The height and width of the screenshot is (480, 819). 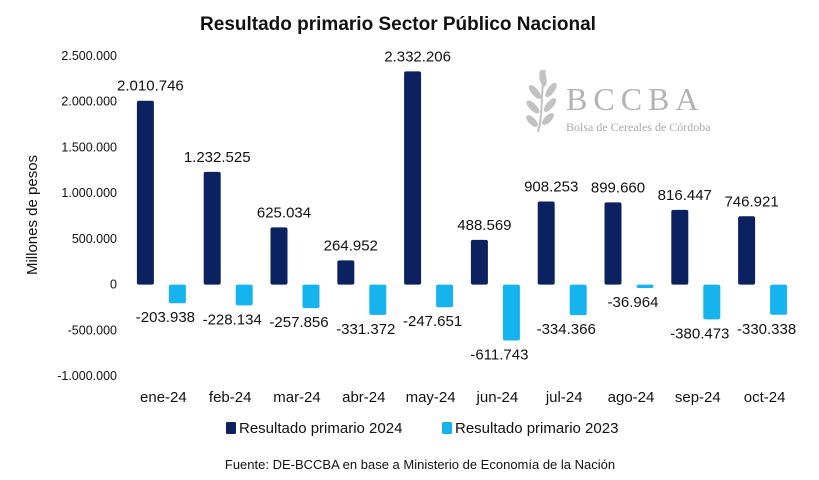 I want to click on y-tick-label: -500.000, so click(x=92, y=330).